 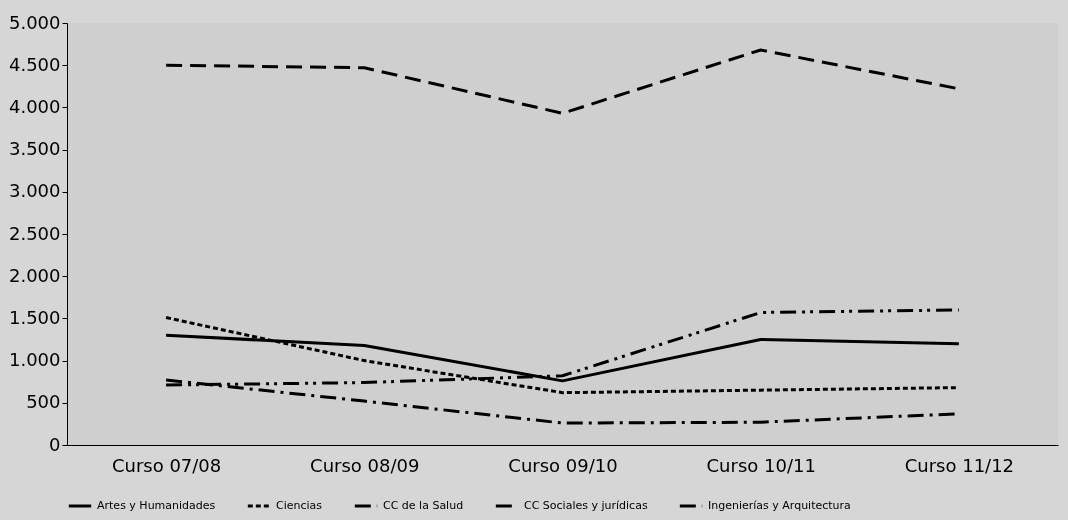 What do you see at coordinates (34, 317) in the screenshot?
I see `y-tick-label: 1.500` at bounding box center [34, 317].